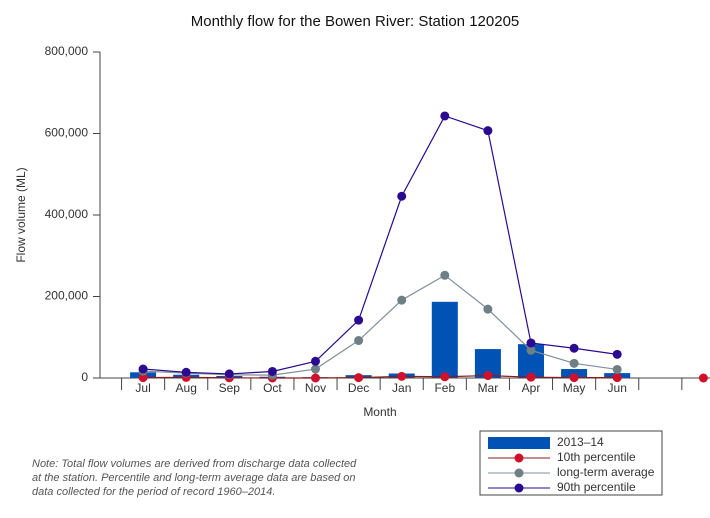  I want to click on x-tick-label: Dec, so click(358, 388).